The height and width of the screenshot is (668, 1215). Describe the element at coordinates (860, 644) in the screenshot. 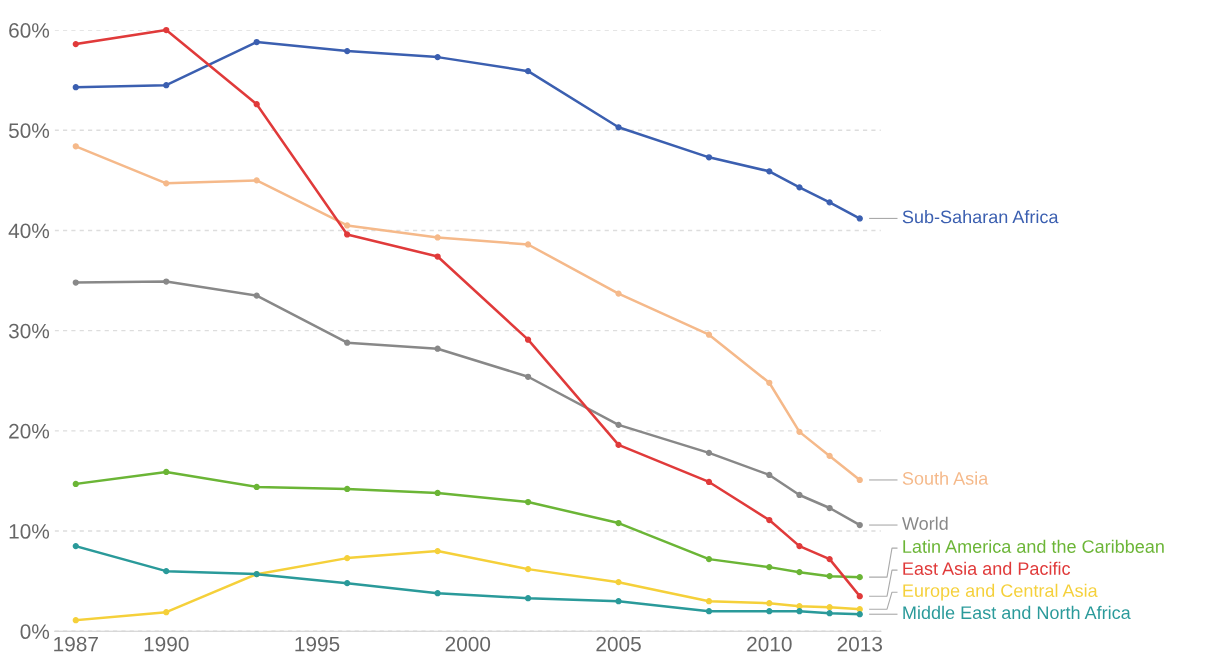

I see `x-tick-label: 2013` at that location.